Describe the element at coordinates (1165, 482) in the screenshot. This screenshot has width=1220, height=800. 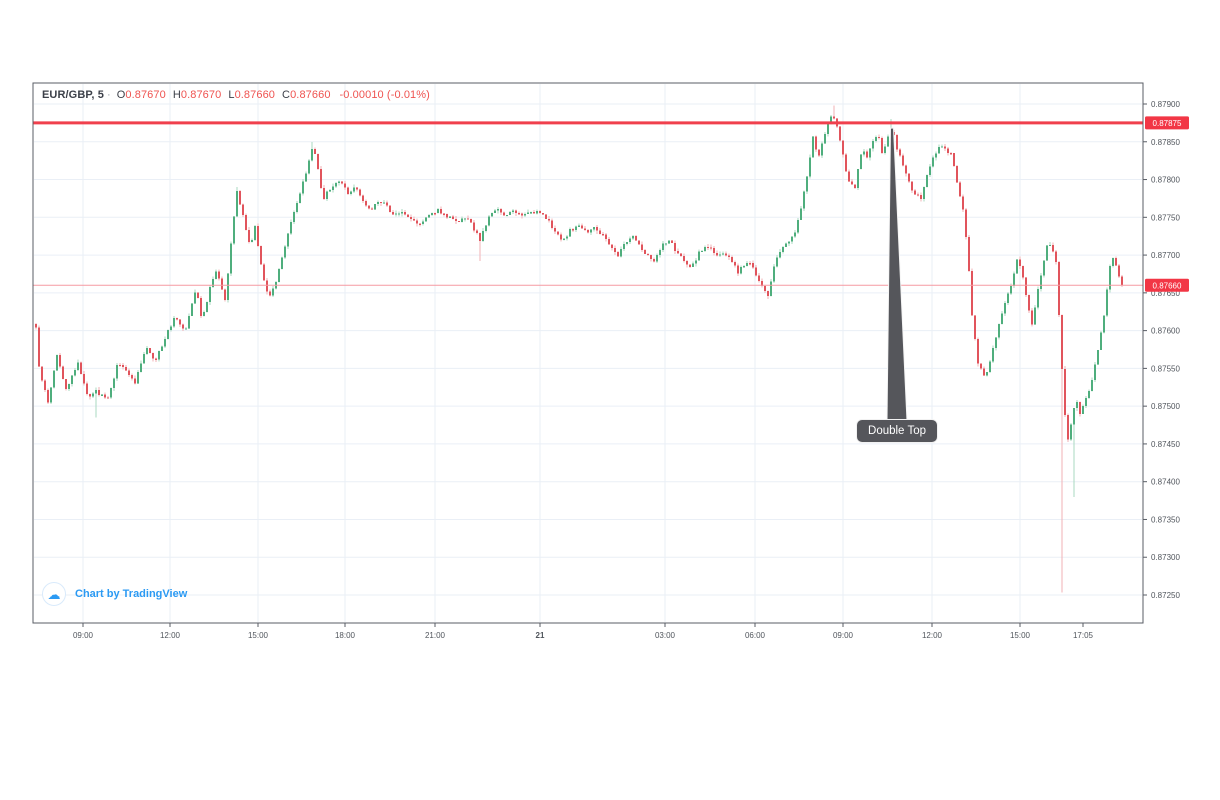
I see `svg-text: 0.87400` at that location.